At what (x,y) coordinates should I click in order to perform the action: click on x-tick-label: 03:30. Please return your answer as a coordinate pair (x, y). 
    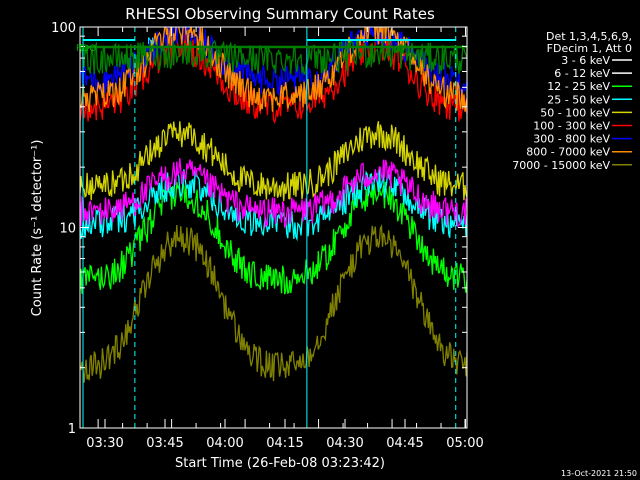
    Looking at the image, I should click on (104, 443).